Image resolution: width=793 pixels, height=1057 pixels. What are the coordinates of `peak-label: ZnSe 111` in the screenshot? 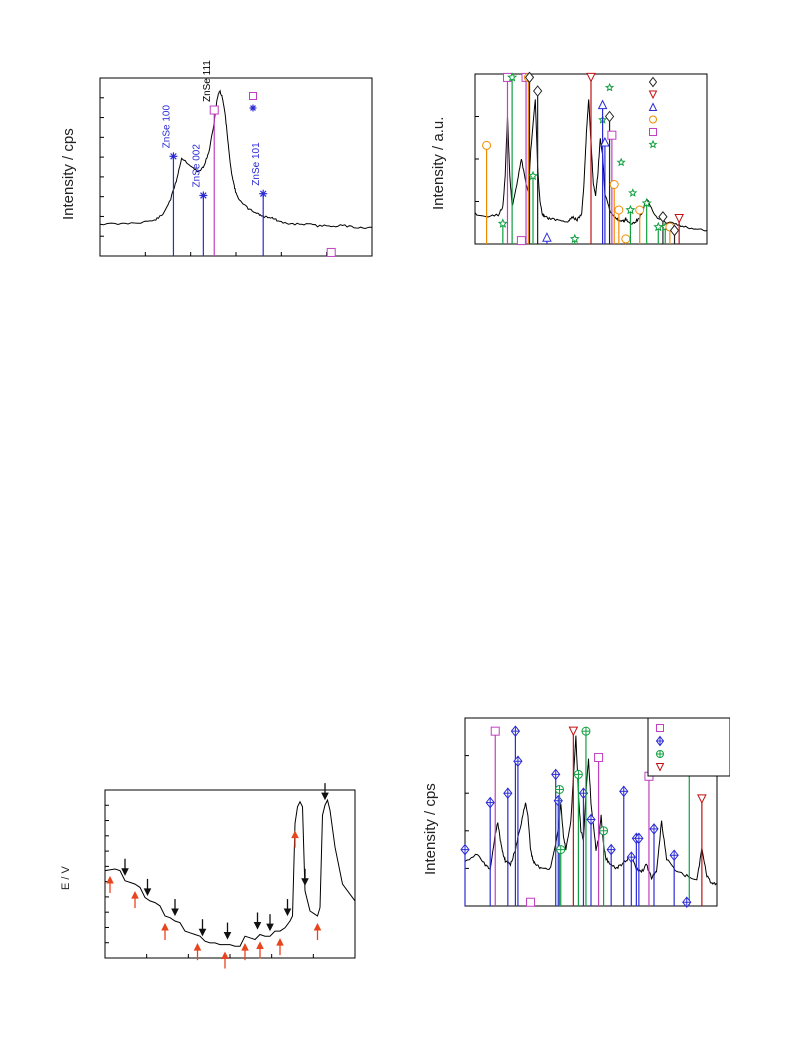 It's located at (207, 81).